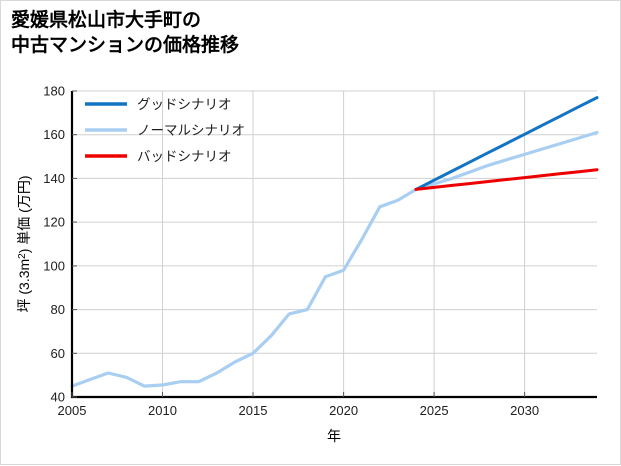 This screenshot has width=621, height=466. What do you see at coordinates (184, 104) in the screenshot?
I see `legend-label-0: グッドシナリオ` at bounding box center [184, 104].